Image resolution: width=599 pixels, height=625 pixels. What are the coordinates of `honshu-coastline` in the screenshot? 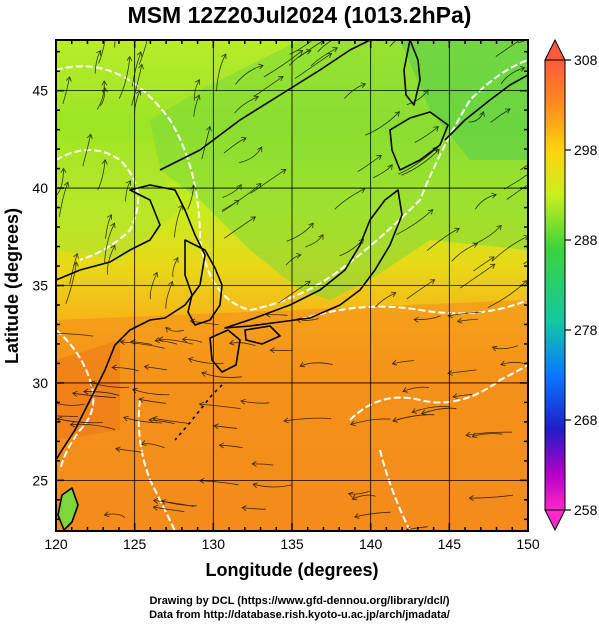 It's located at (313, 259).